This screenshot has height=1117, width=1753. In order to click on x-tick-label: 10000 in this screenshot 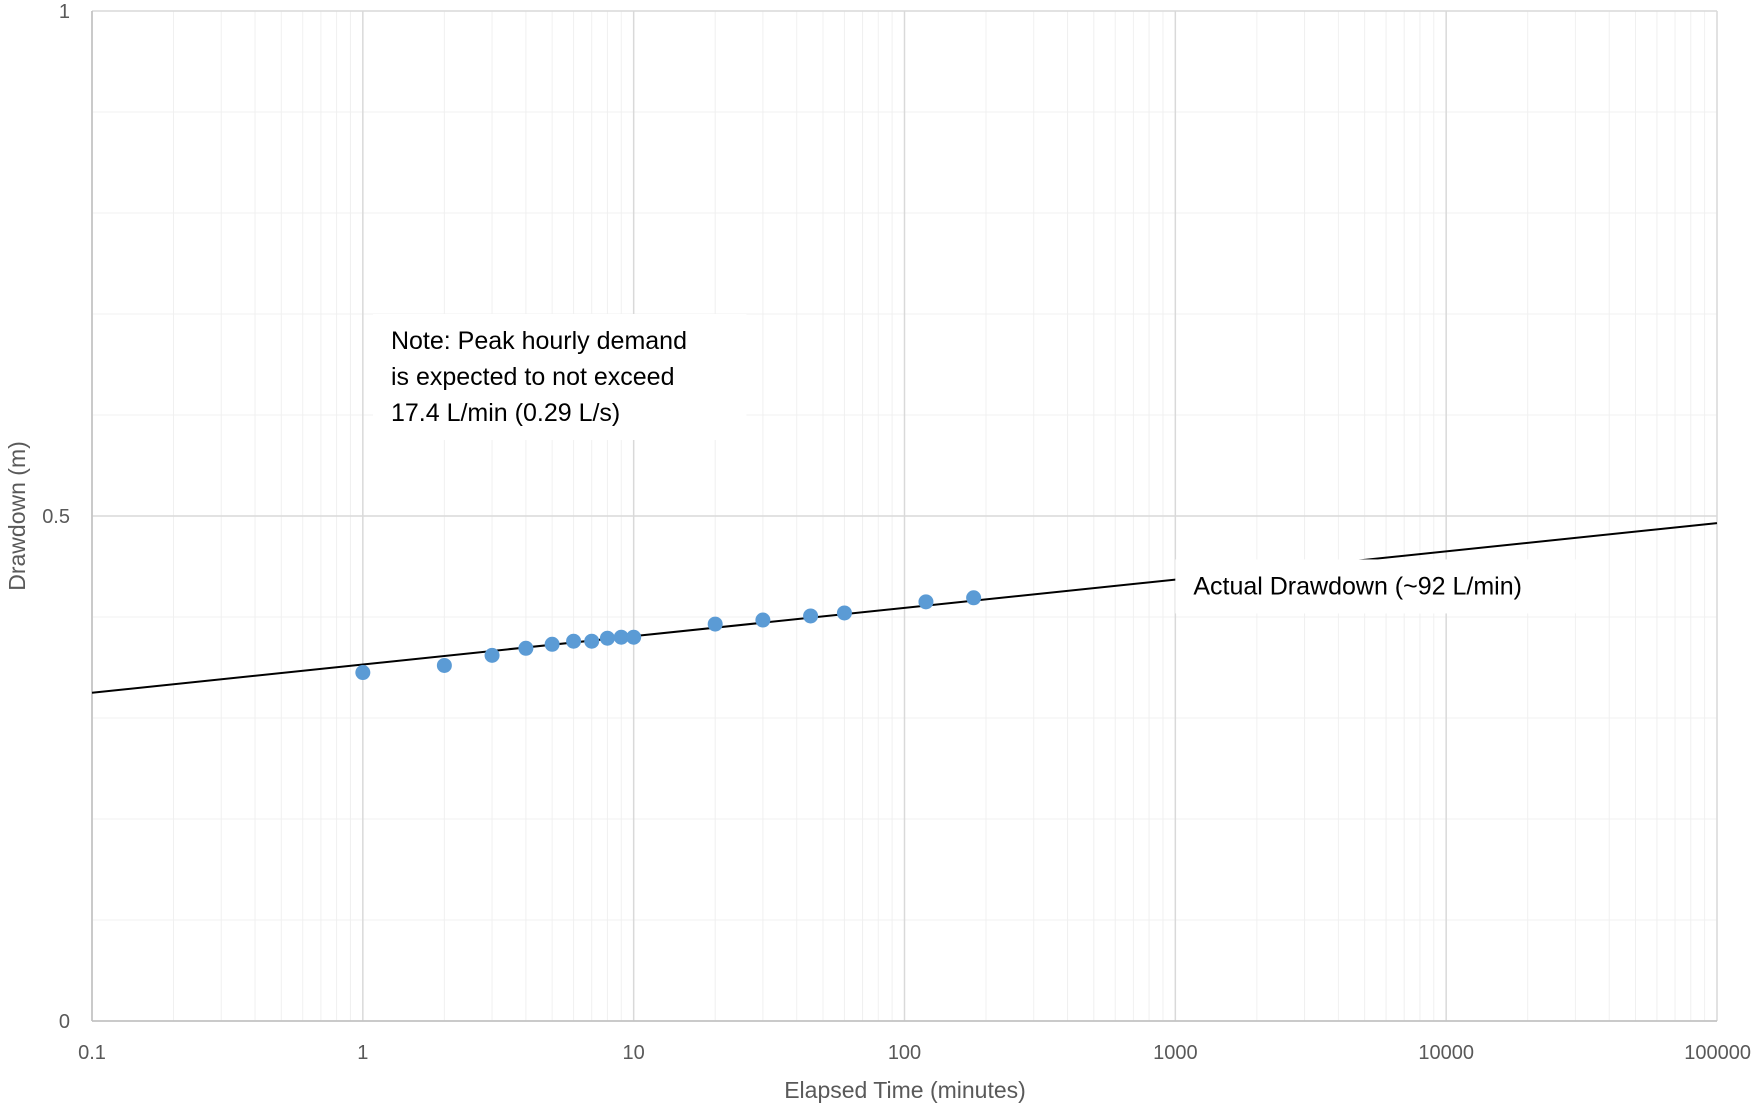, I will do `click(1446, 1053)`.